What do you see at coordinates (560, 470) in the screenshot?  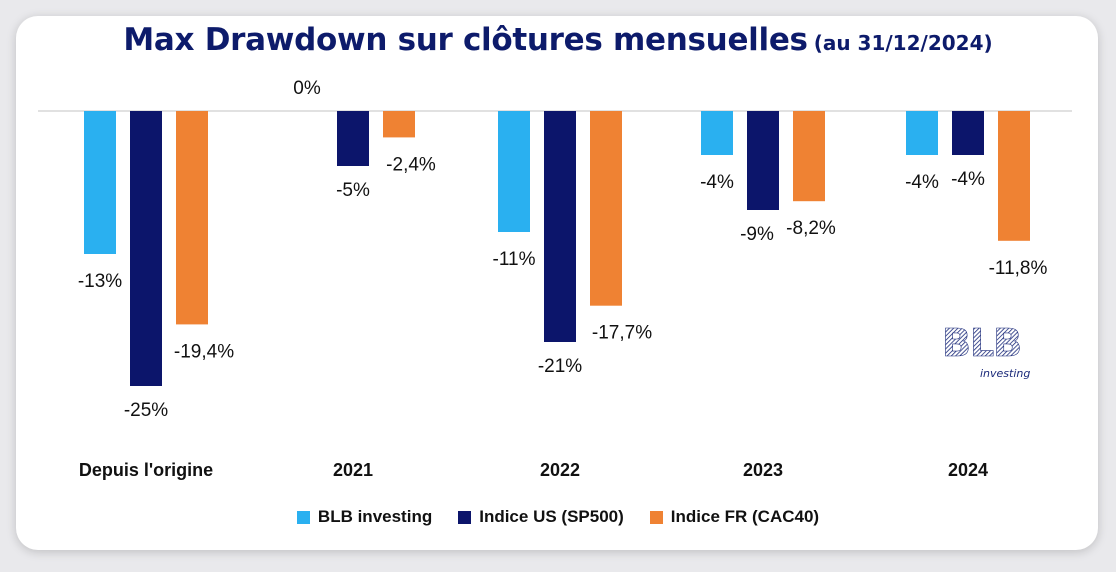 I see `category-label-3: 2022` at bounding box center [560, 470].